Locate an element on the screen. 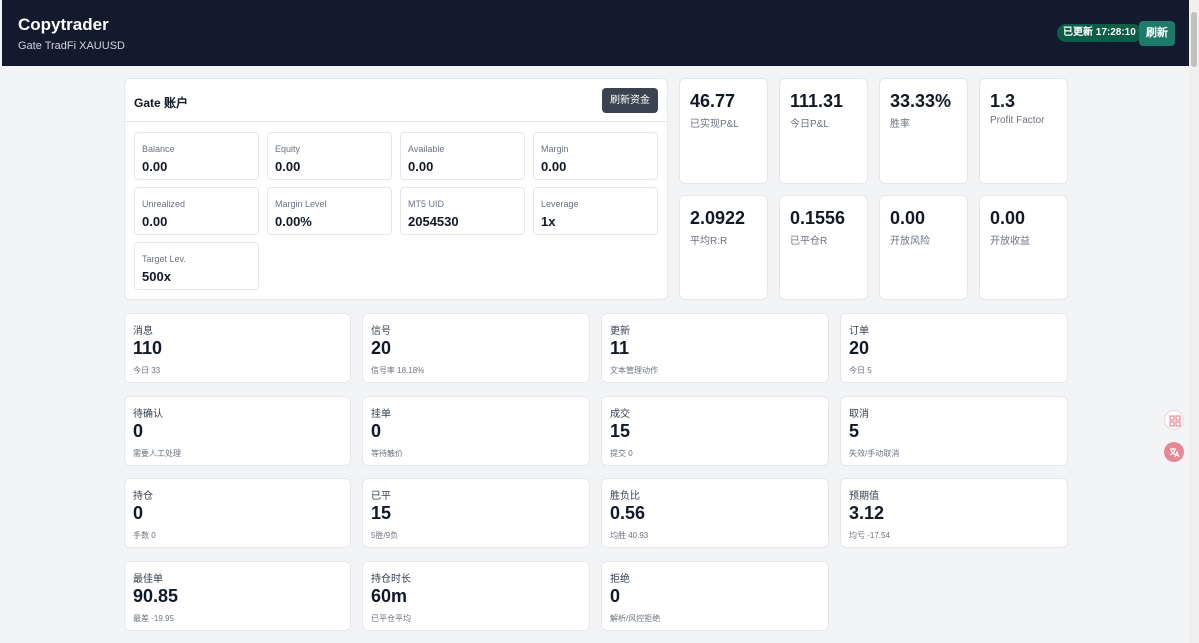 The height and width of the screenshot is (643, 1199). stat-orders: 订单 20 今日 5 is located at coordinates (954, 348).